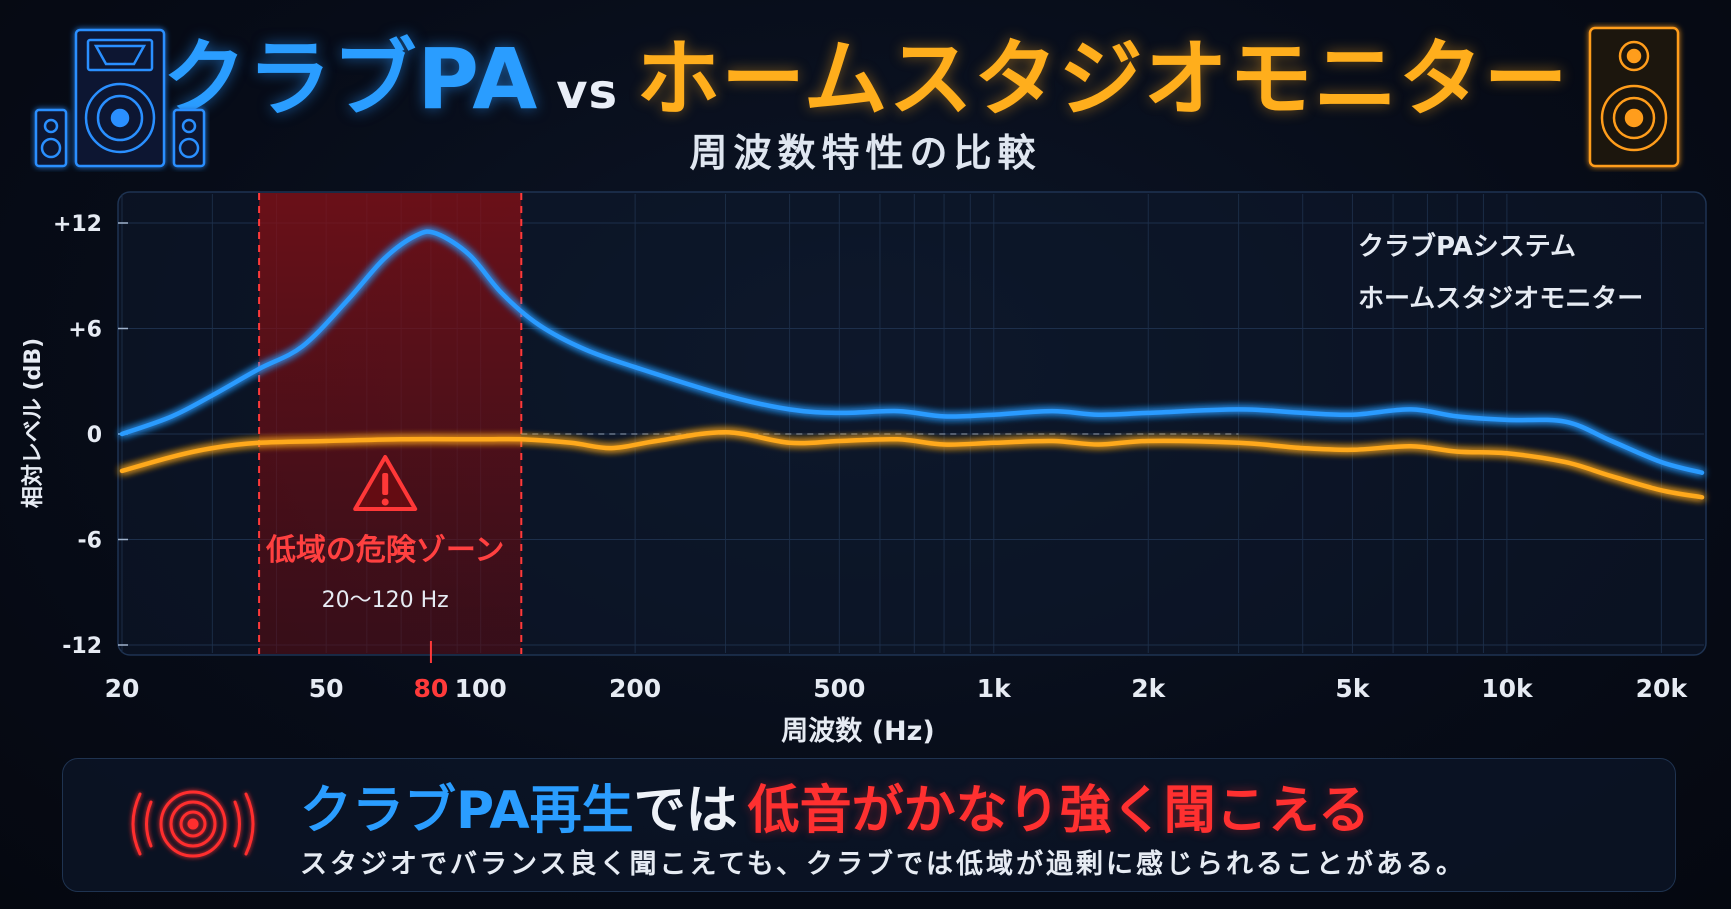  What do you see at coordinates (635, 688) in the screenshot?
I see `x-tick-label: 200` at bounding box center [635, 688].